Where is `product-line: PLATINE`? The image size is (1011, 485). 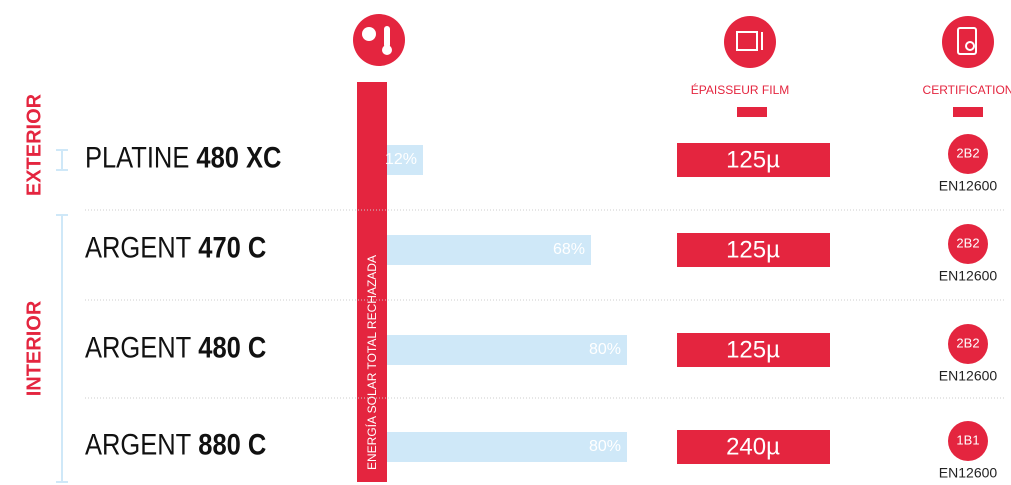
product-line: PLATINE is located at coordinates (137, 157).